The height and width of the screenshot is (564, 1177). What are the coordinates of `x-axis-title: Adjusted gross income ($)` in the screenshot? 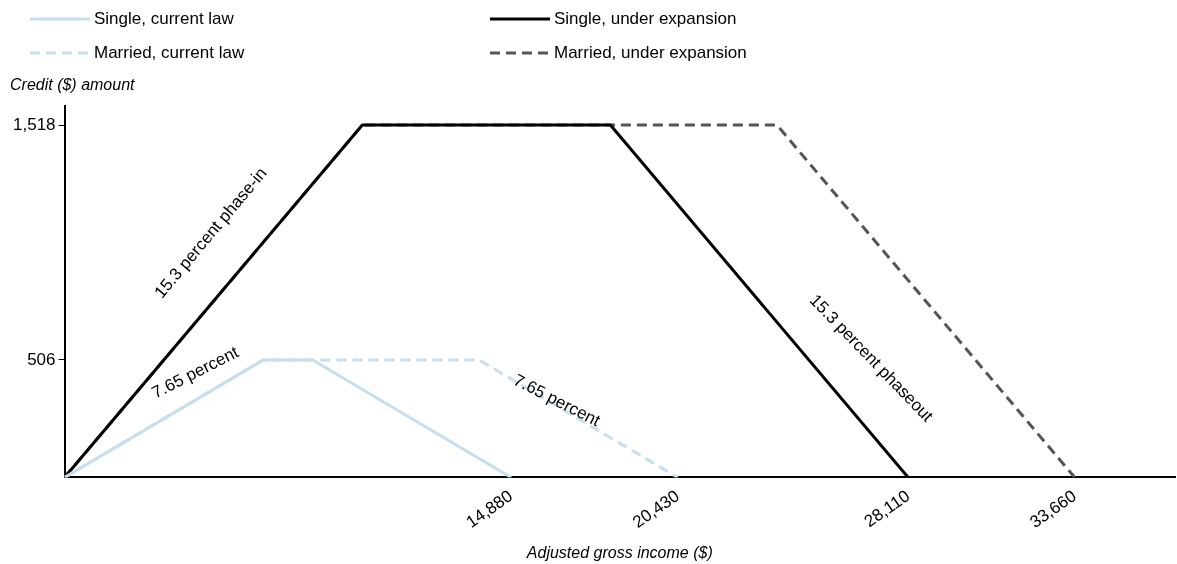 It's located at (619, 553).